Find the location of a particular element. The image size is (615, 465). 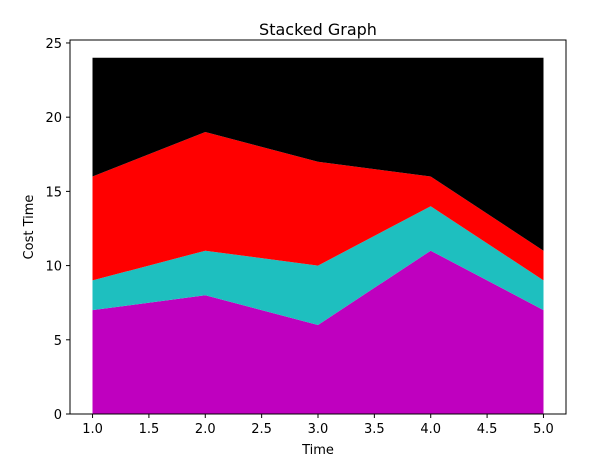

y-axis-label: Cost Time is located at coordinates (29, 227).